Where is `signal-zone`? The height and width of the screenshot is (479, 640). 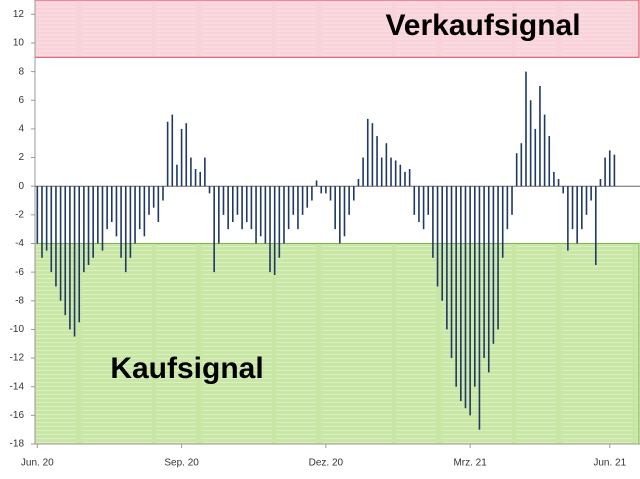
signal-zone is located at coordinates (337, 29).